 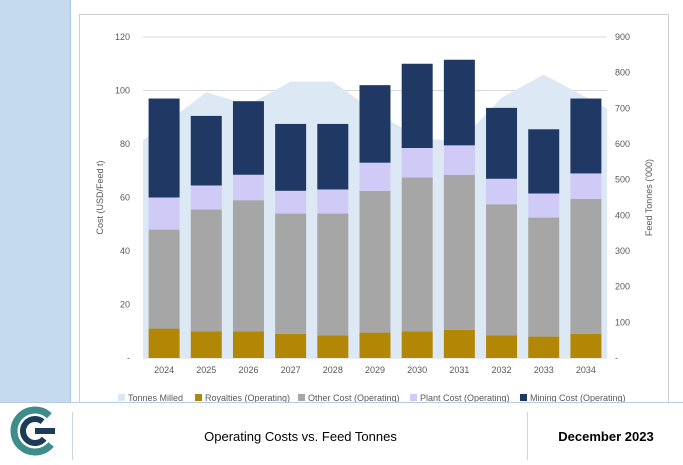 I want to click on bar-royalties-operating-2026, so click(x=248, y=344).